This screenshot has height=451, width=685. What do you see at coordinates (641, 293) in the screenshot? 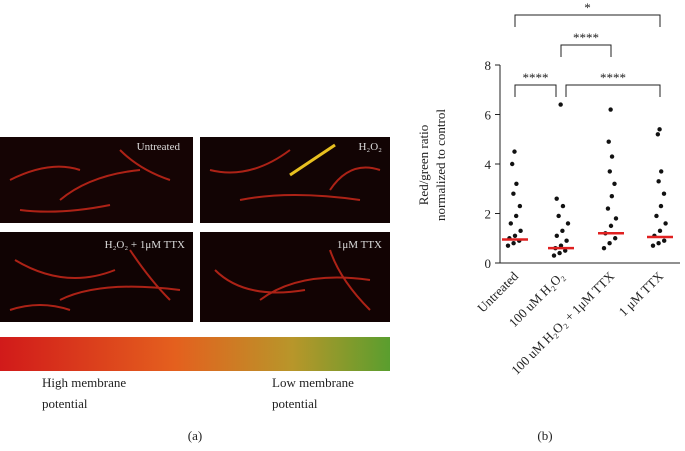
I see `x-tick-label: 1 μM TTX` at bounding box center [641, 293].